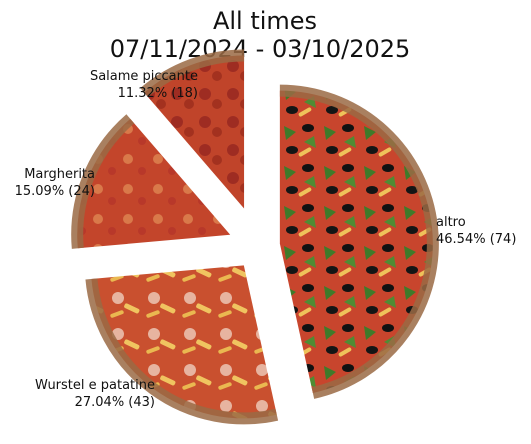 The height and width of the screenshot is (444, 531). I want to click on chart-subtitle: 07/11/2024 - 03/10/2025, so click(260, 49).